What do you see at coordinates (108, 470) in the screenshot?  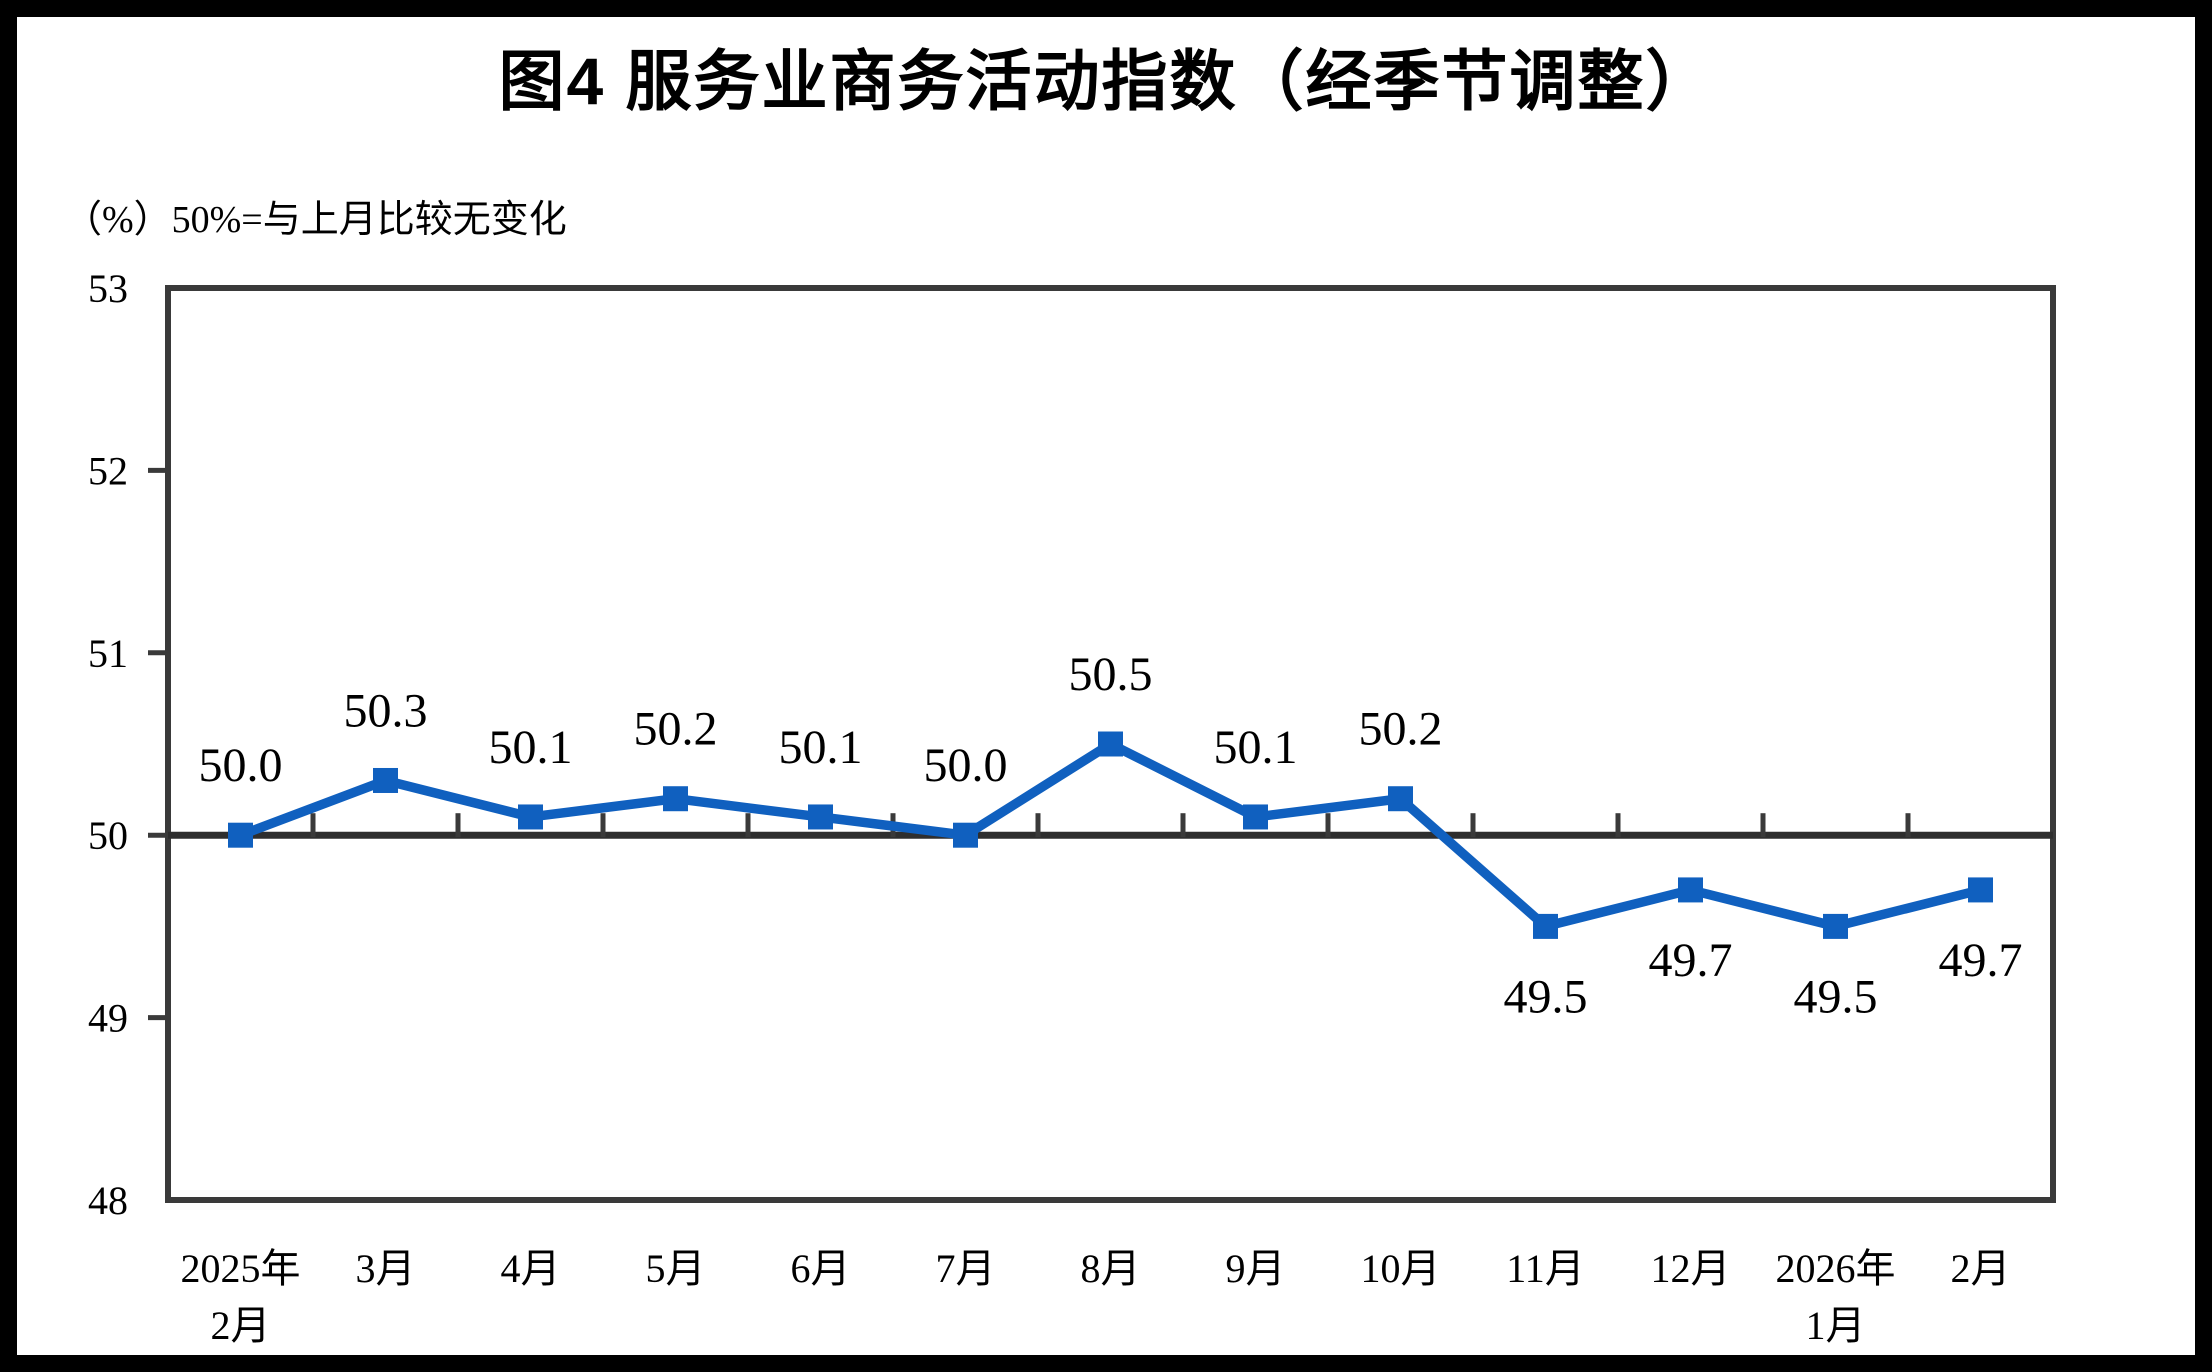 I see `y-axis-tick-label: 52` at bounding box center [108, 470].